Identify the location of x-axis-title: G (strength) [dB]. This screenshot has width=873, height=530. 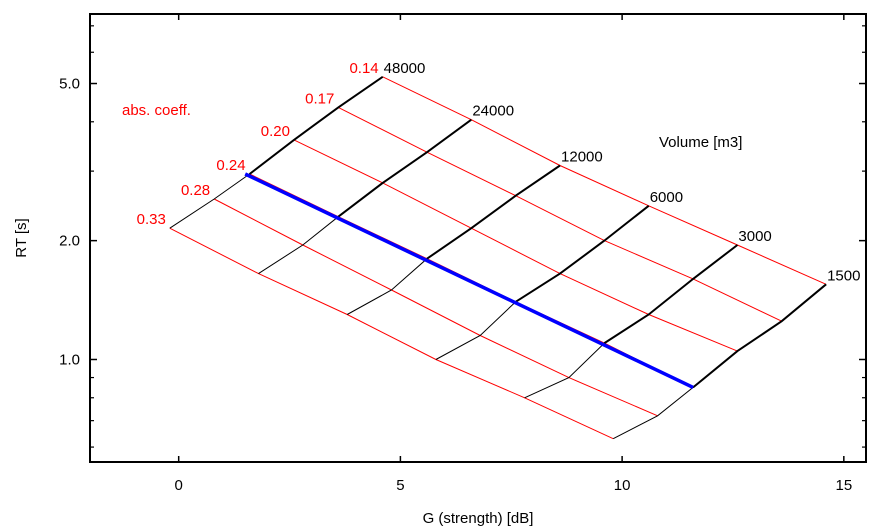
(478, 518).